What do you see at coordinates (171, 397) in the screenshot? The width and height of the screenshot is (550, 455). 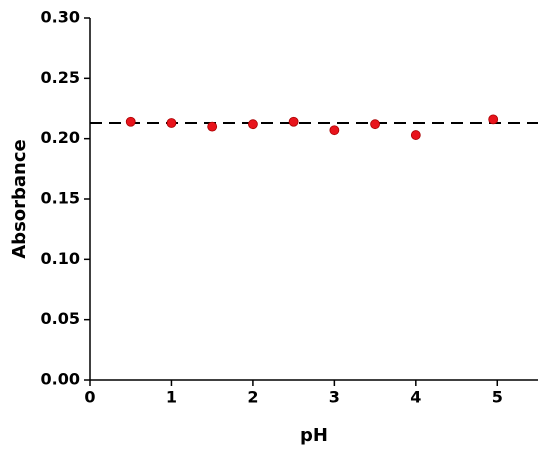 I see `x-tick-label: 1` at bounding box center [171, 397].